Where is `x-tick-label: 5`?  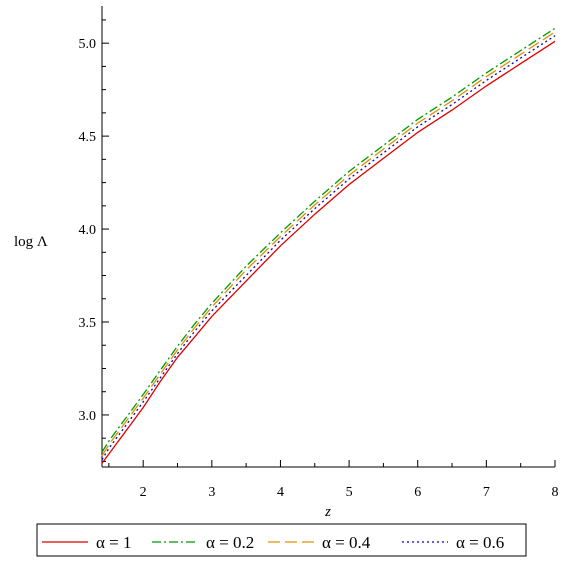 x-tick-label: 5 is located at coordinates (349, 492).